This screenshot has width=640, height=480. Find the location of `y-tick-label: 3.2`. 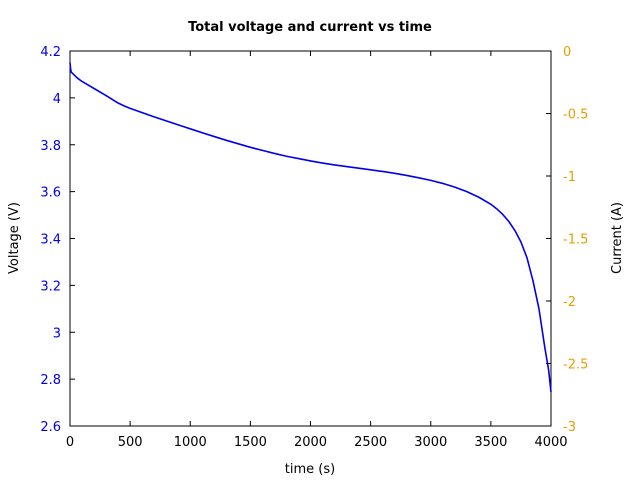

y-tick-label: 3.2 is located at coordinates (50, 286).